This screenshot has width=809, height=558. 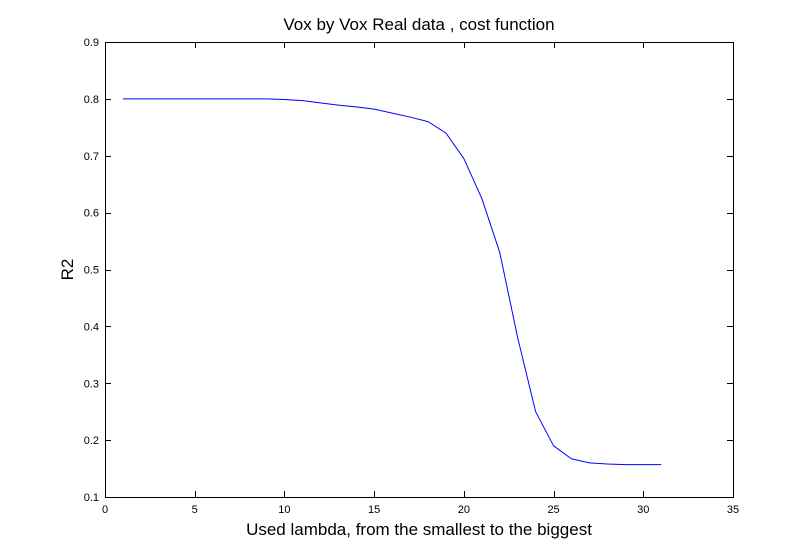 I want to click on y-axis-label: R2, so click(x=67, y=270).